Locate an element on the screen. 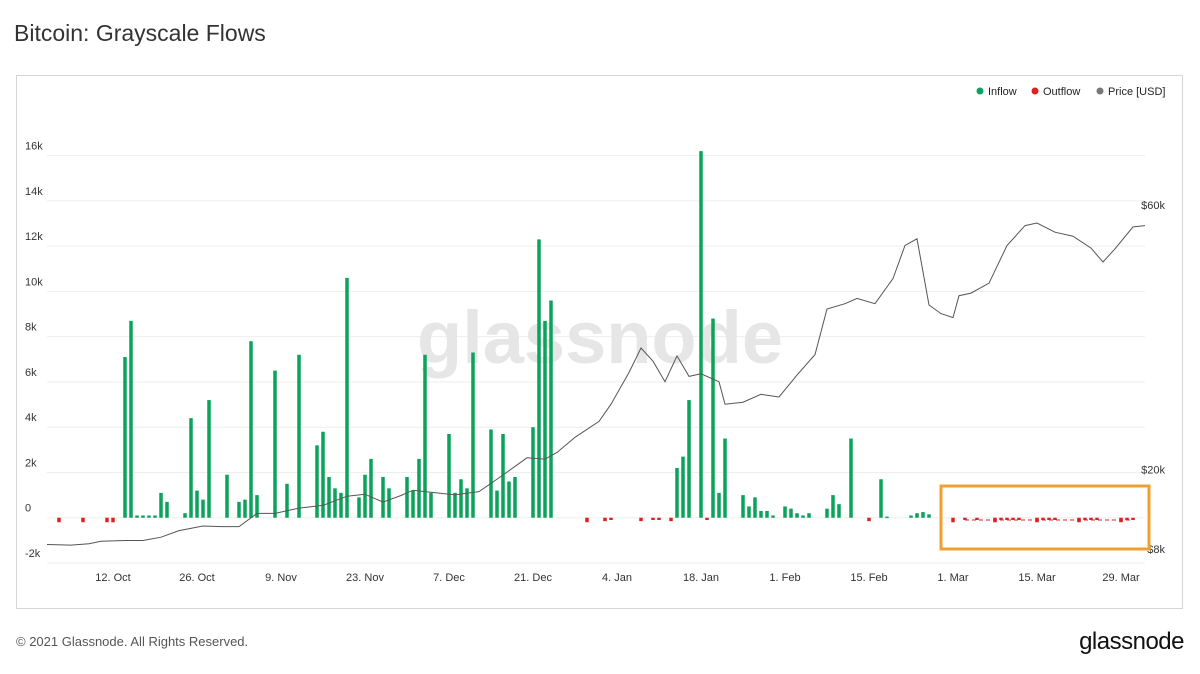 This screenshot has height=674, width=1200. y-tick-label: -2k is located at coordinates (33, 554).